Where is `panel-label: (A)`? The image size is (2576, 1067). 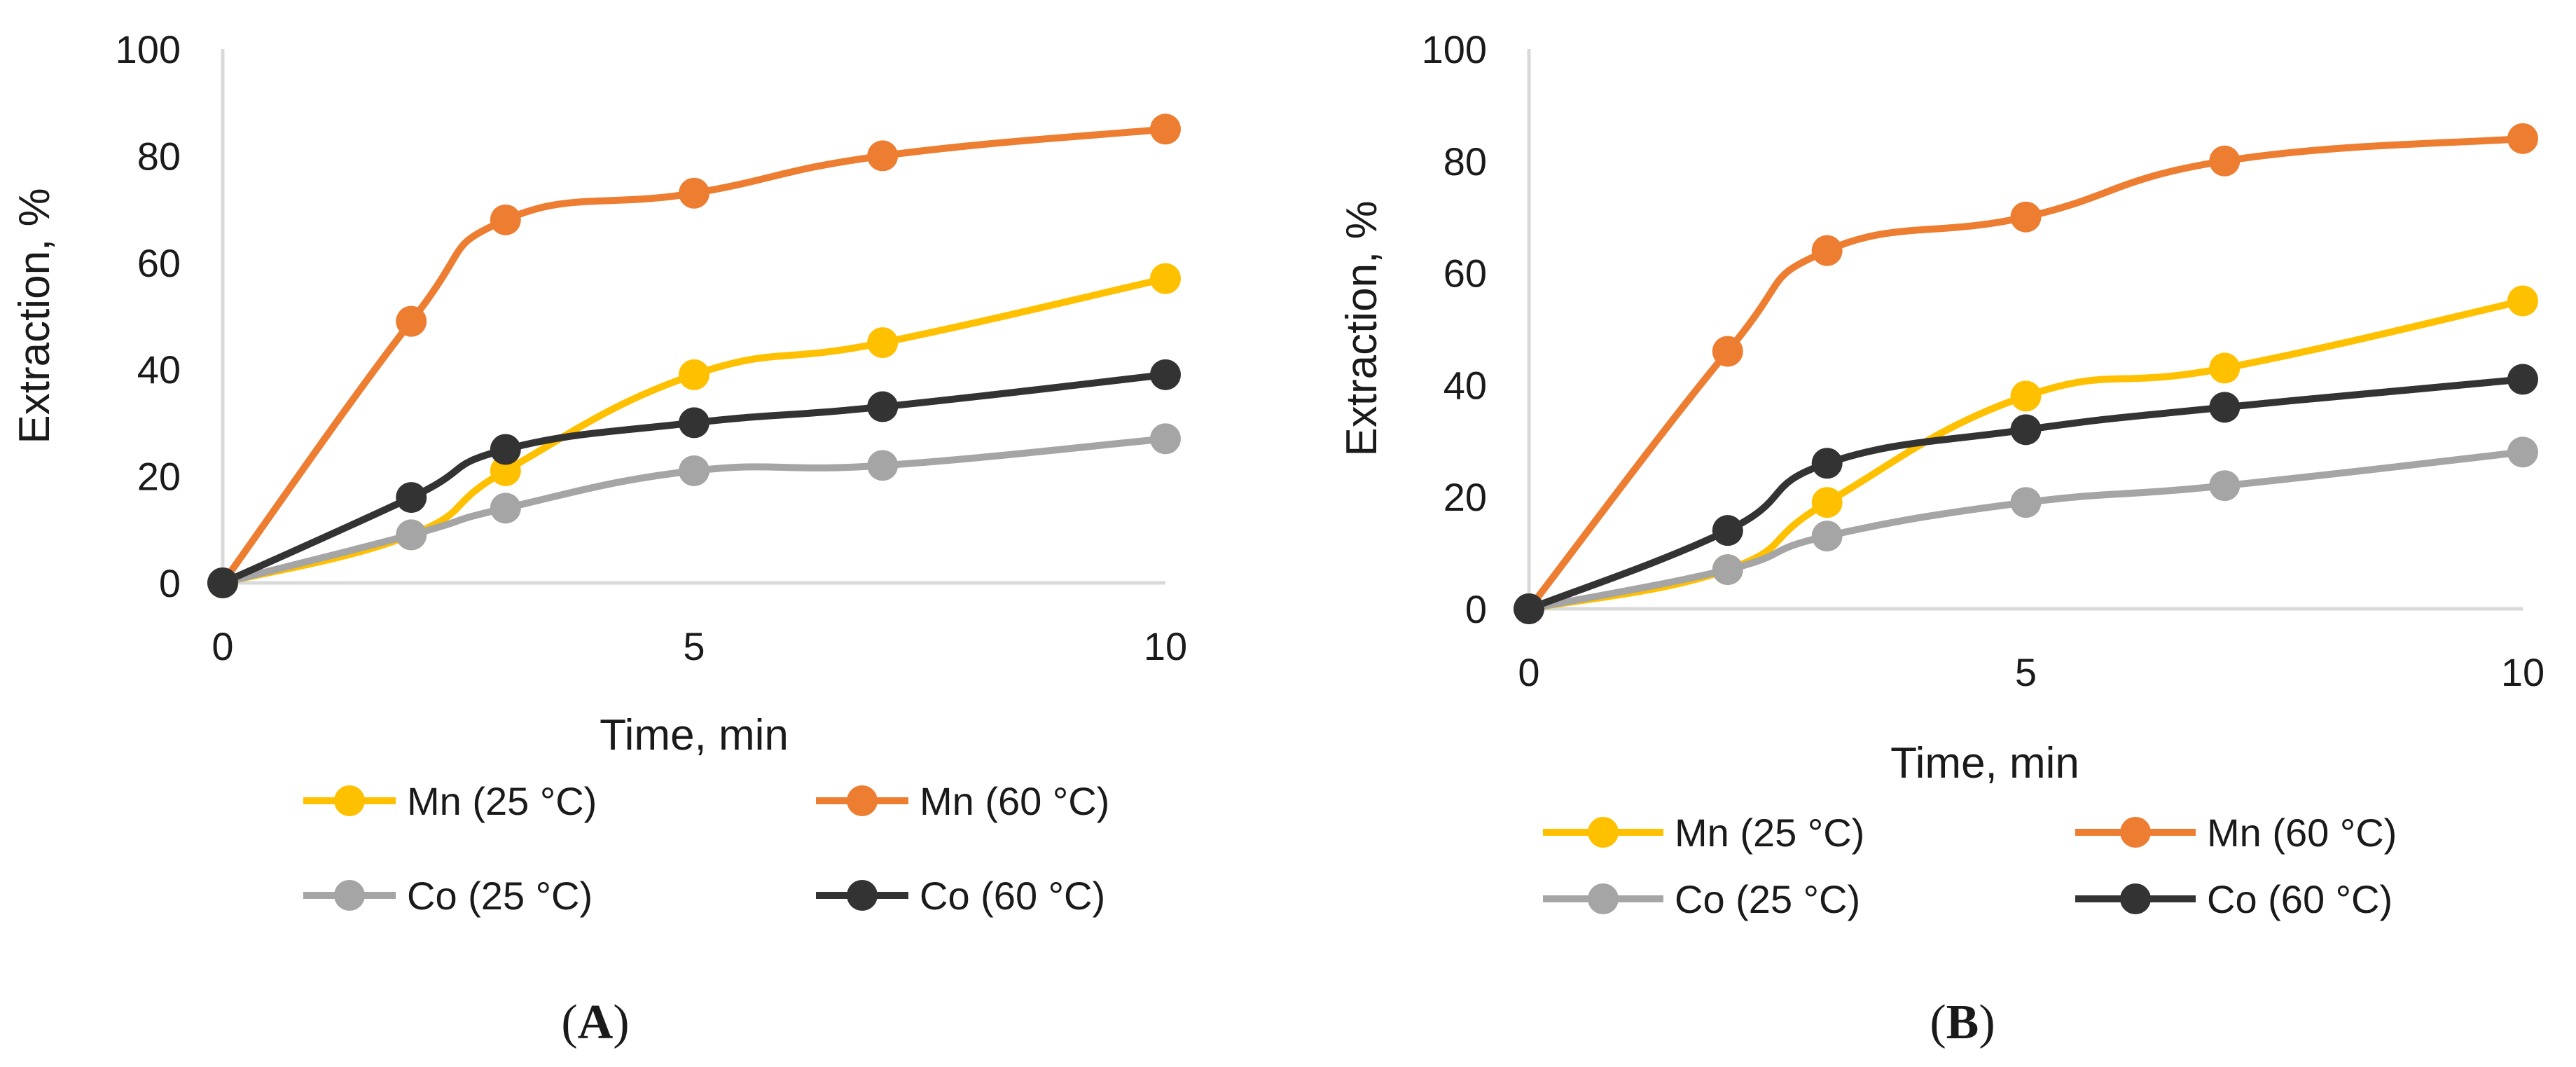 panel-label: (A) is located at coordinates (595, 1022).